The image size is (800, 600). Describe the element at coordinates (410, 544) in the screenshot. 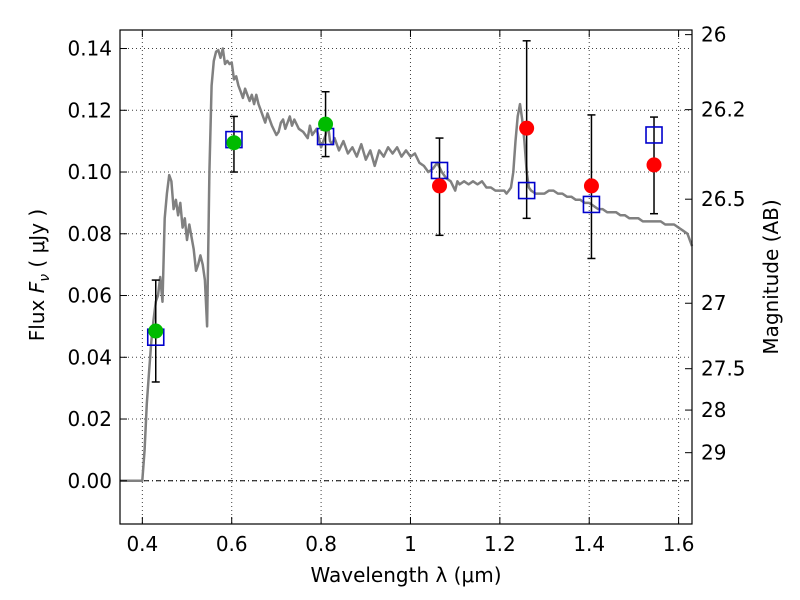

I see `x-tick-label: 1` at that location.